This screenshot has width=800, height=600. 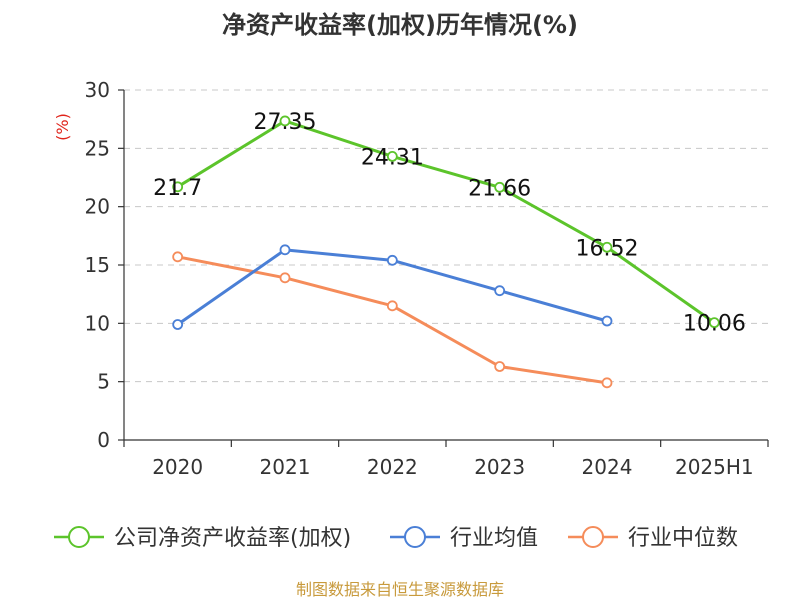 I want to click on y-tick-label: 20, so click(x=97, y=207).